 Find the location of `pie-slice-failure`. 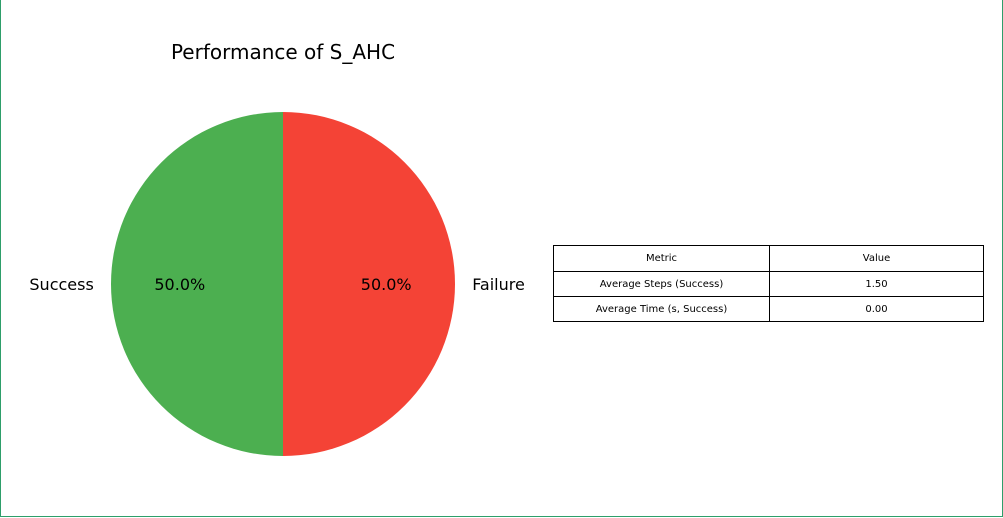

pie-slice-failure is located at coordinates (369, 284).